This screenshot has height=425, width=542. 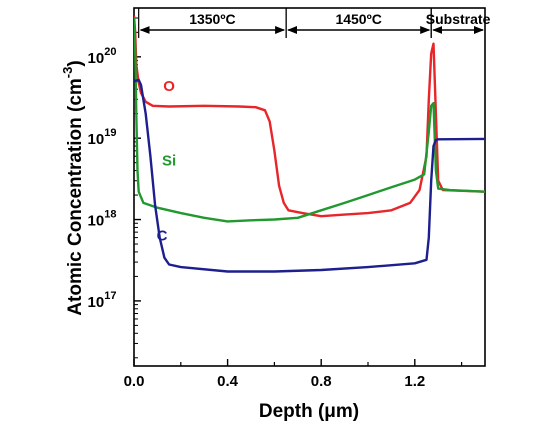 What do you see at coordinates (321, 381) in the screenshot?
I see `x-tick-label: 0.8` at bounding box center [321, 381].